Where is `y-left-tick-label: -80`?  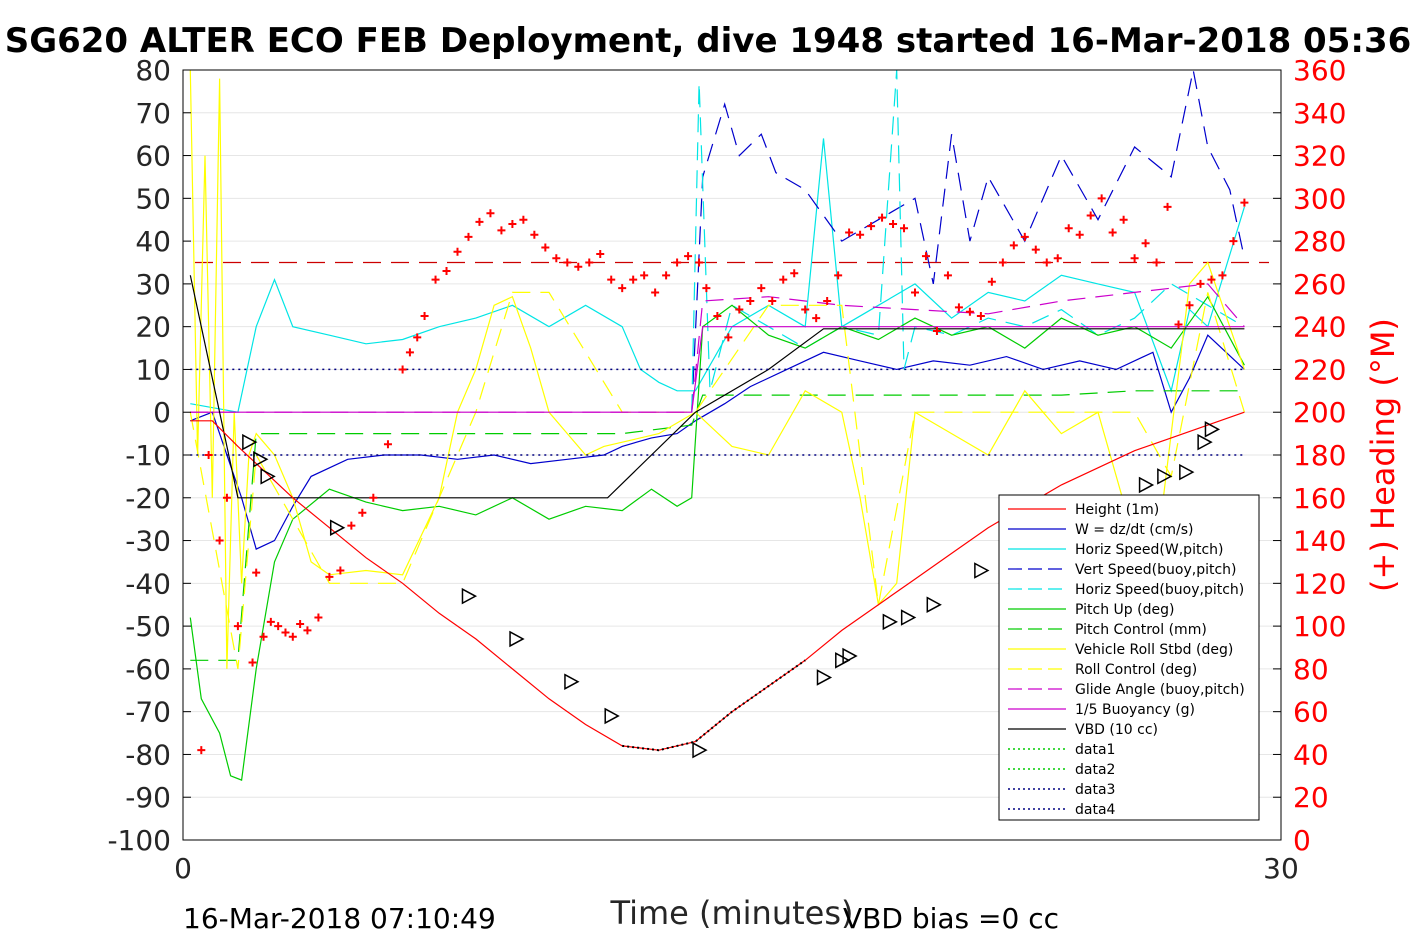 y-left-tick-label: -80 is located at coordinates (148, 754).